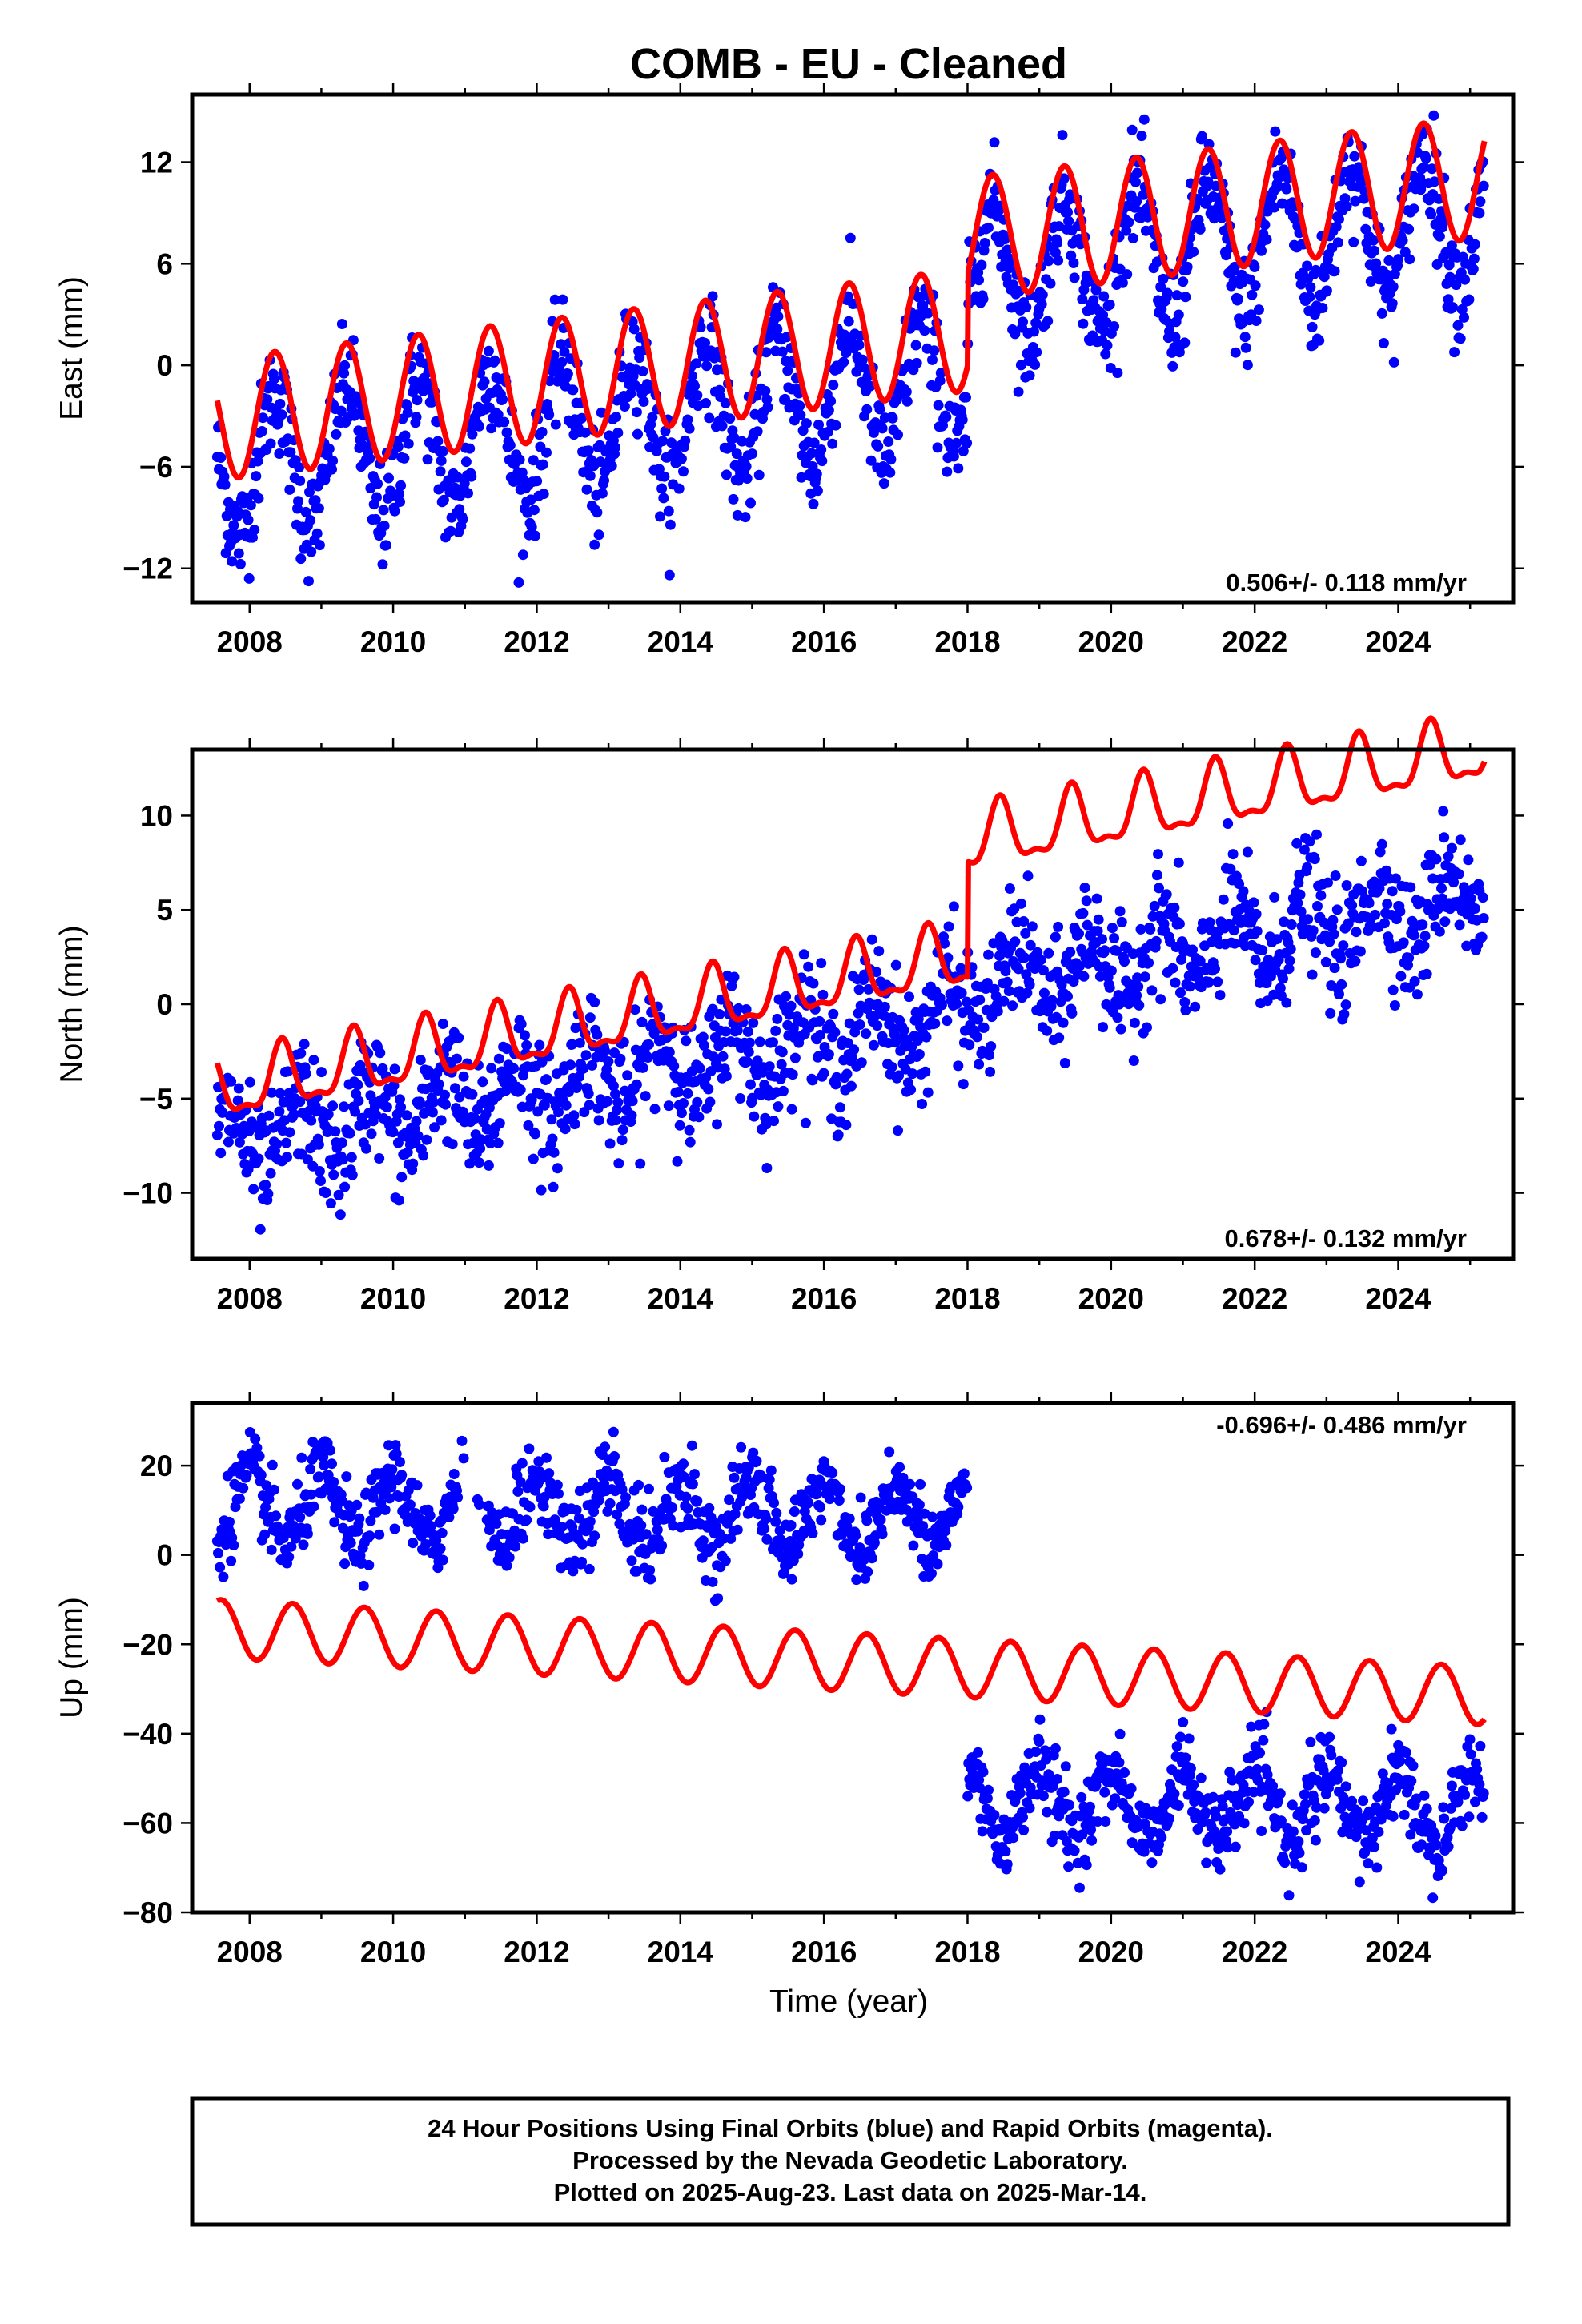 This screenshot has width=1582, height=2324. I want to click on up-x-tick-label: 2010, so click(393, 1952).